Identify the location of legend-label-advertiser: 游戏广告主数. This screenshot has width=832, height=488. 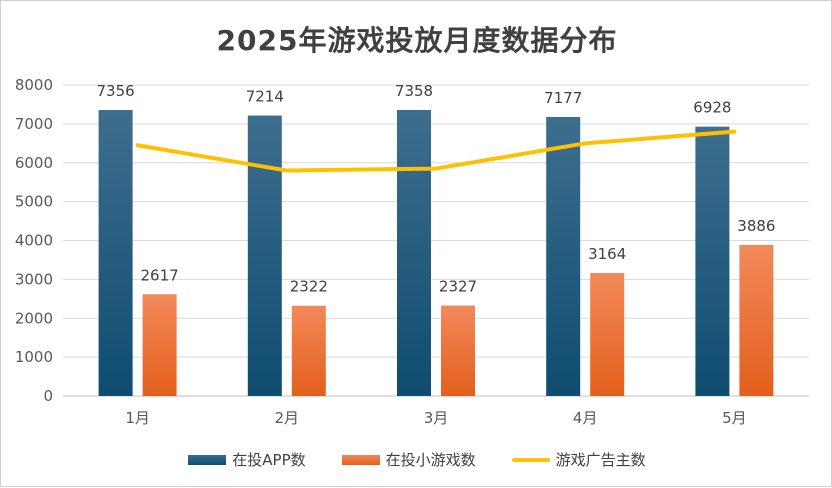
(600, 460).